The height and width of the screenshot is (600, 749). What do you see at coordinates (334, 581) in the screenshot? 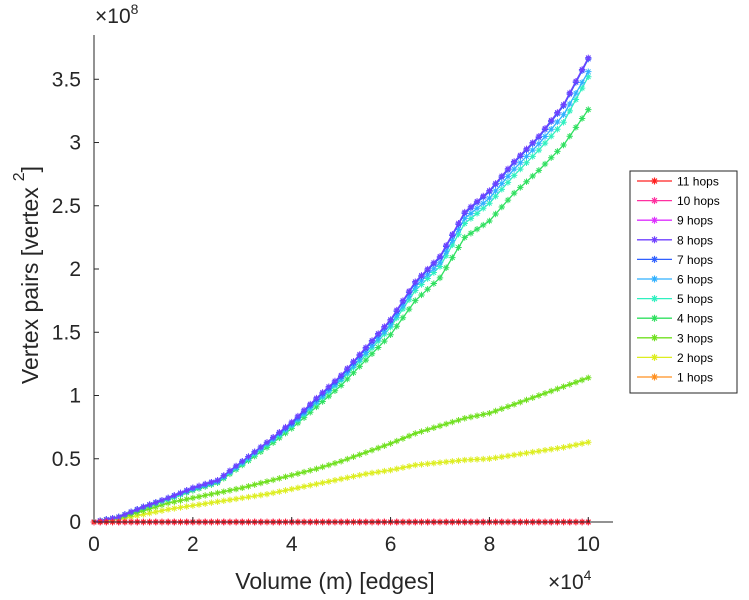
I see `x-axis-title: Volume (m) [edges]` at bounding box center [334, 581].